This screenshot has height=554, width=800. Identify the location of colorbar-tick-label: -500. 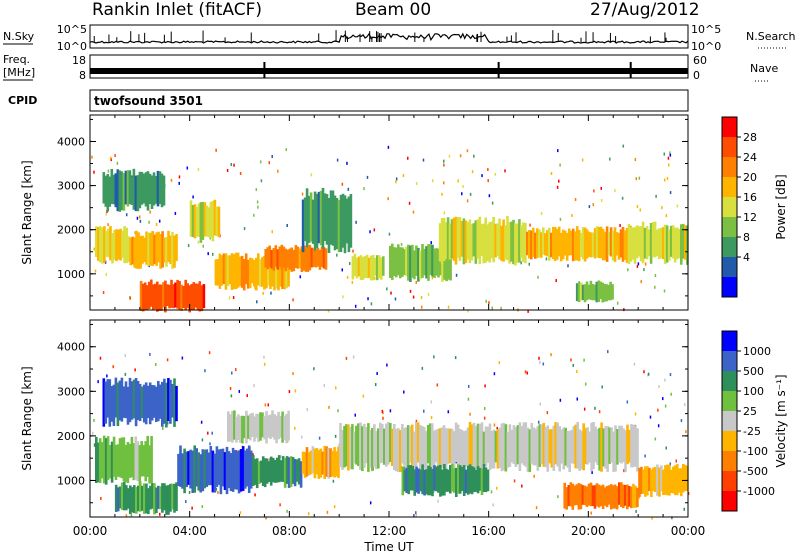
(755, 471).